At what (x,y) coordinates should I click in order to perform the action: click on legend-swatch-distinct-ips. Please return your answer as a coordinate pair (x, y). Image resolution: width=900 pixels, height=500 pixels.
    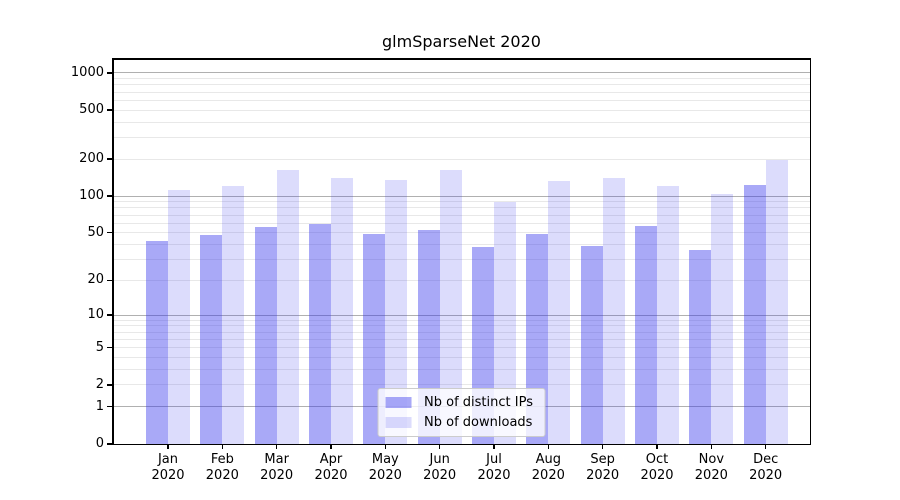
    Looking at the image, I should click on (398, 402).